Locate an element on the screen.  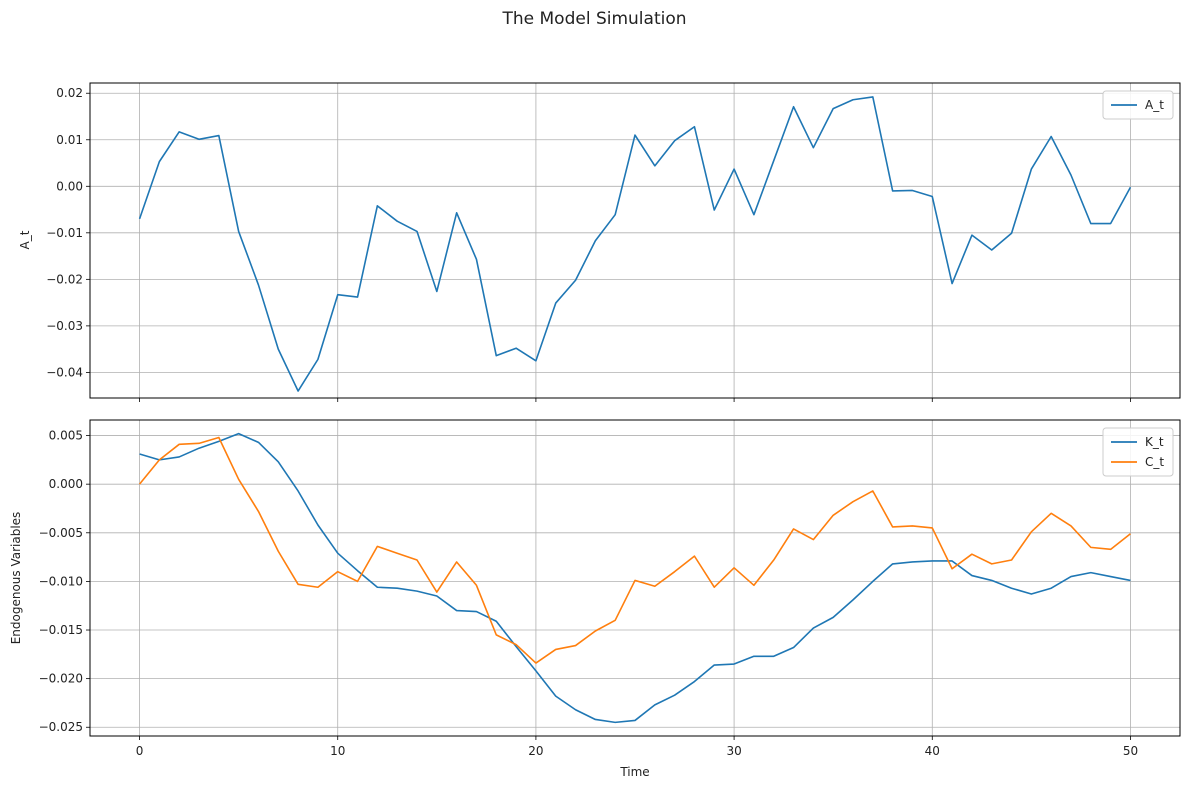
bottom-y-tick-label: −0.025 is located at coordinates (61, 727).